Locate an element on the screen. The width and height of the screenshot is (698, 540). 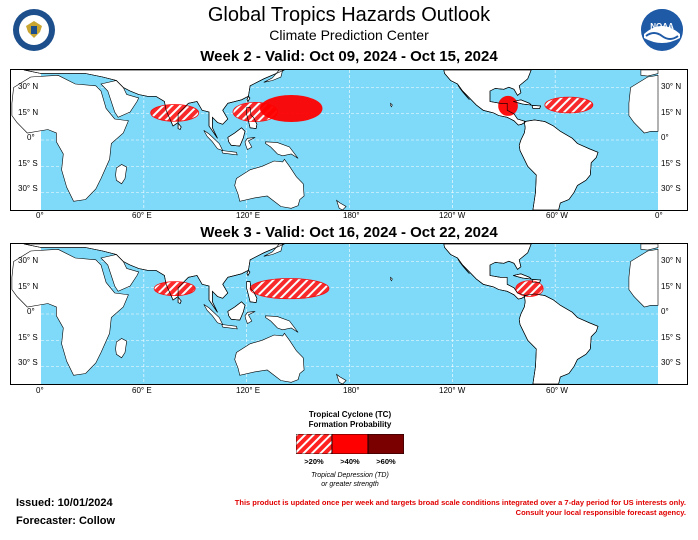
w3-lat-left-15s: 15° S is located at coordinates (28, 337).